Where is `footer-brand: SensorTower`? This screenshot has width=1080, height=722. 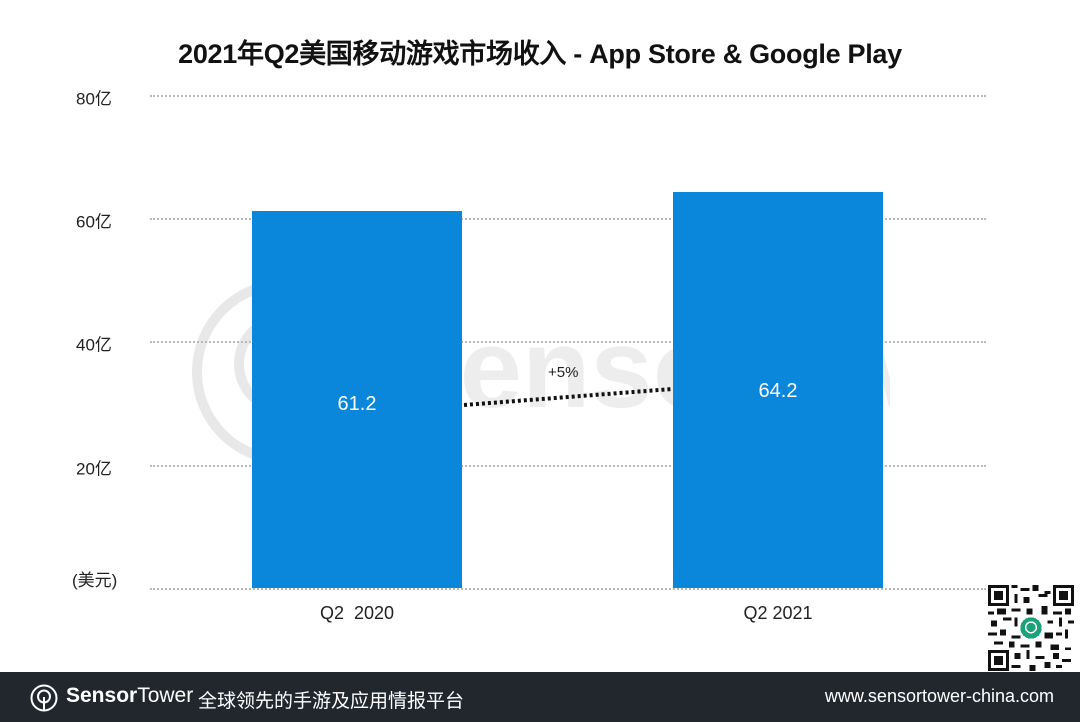
footer-brand: SensorTower is located at coordinates (129, 696).